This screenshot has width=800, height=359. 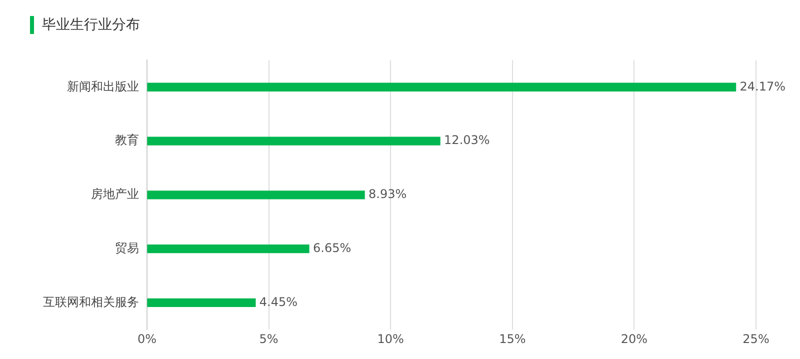 What do you see at coordinates (390, 339) in the screenshot?
I see `x-tick-label: 10%` at bounding box center [390, 339].